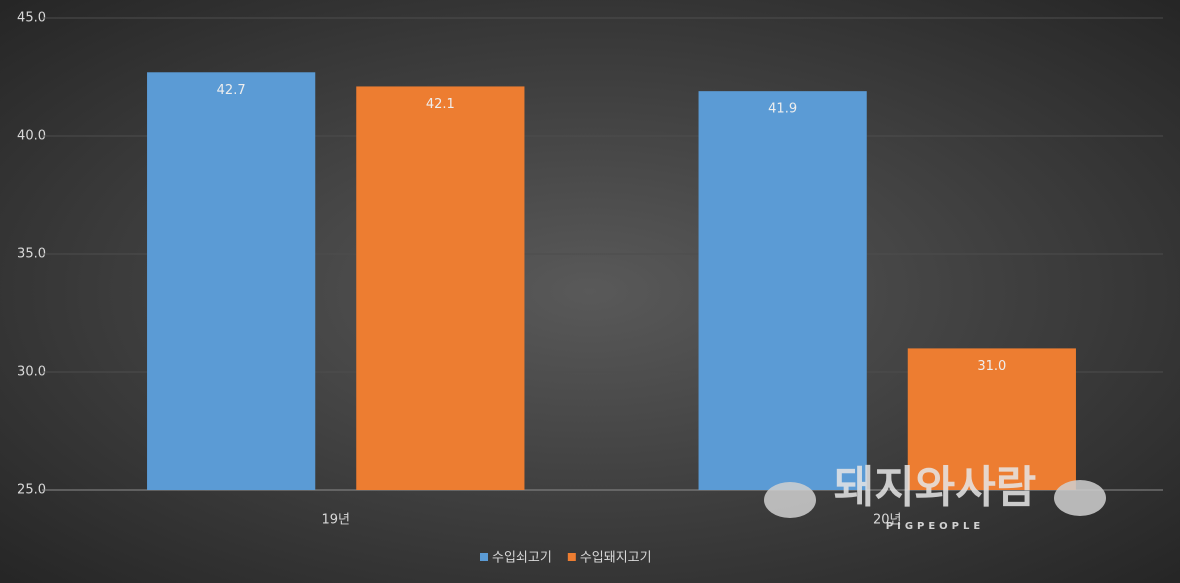  Describe the element at coordinates (782, 109) in the screenshot. I see `value-label: 41.9` at that location.